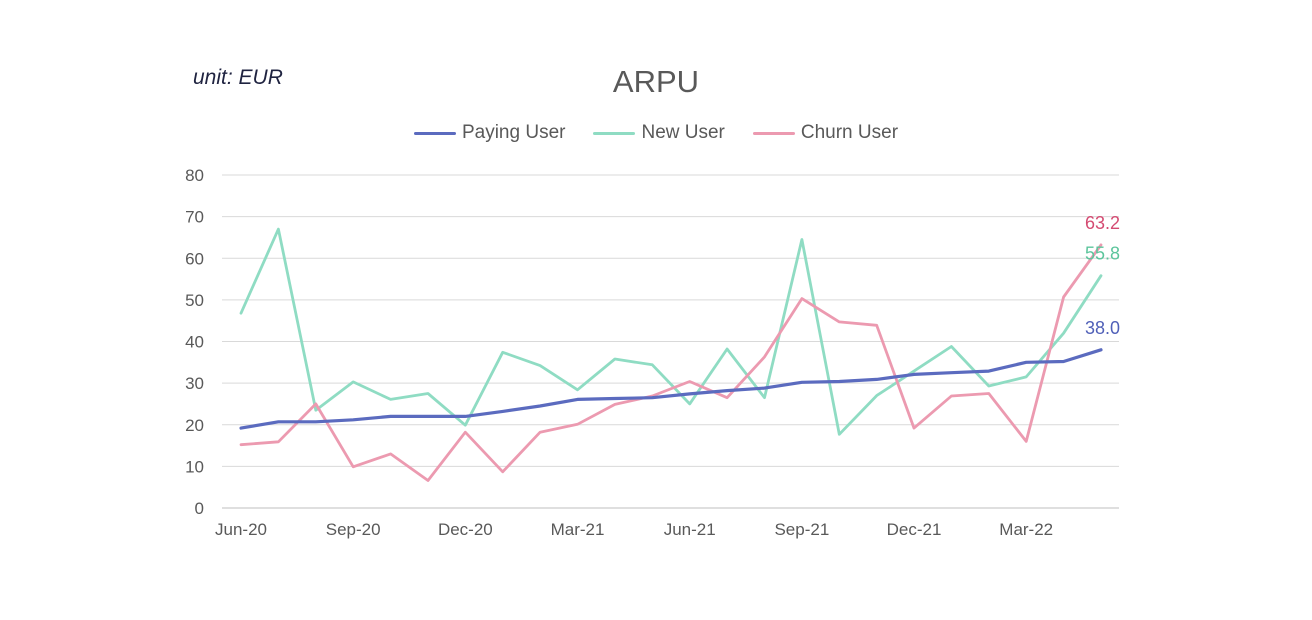 This screenshot has width=1312, height=620. I want to click on chart-title: ARPU, so click(656, 82).